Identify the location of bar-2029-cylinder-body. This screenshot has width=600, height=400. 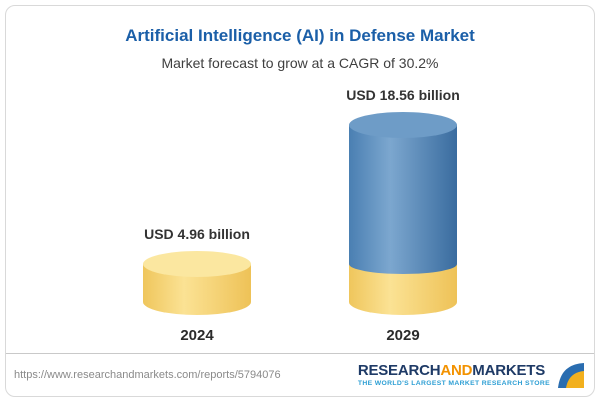
(403, 199).